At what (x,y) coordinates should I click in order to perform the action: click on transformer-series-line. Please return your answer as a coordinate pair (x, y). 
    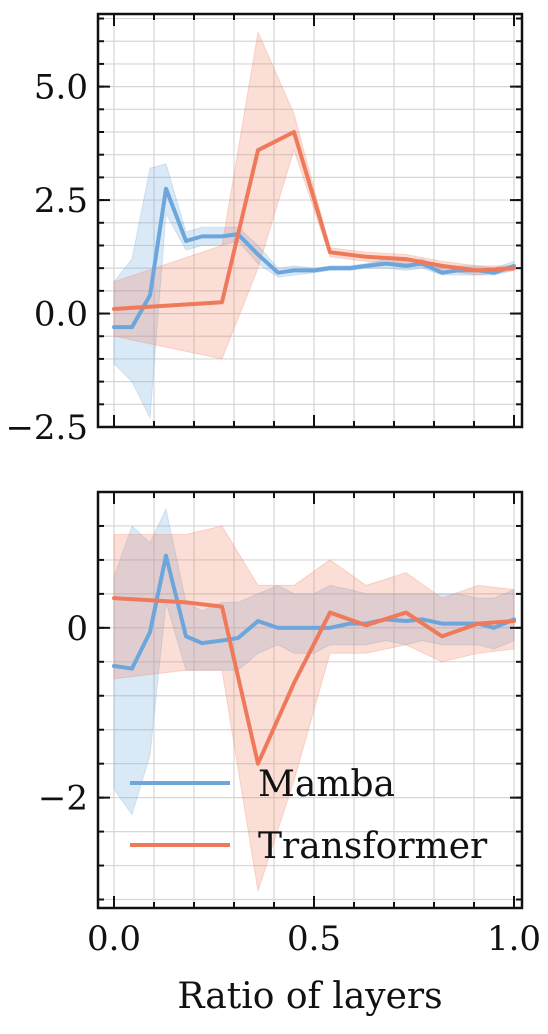
    Looking at the image, I should click on (314, 220).